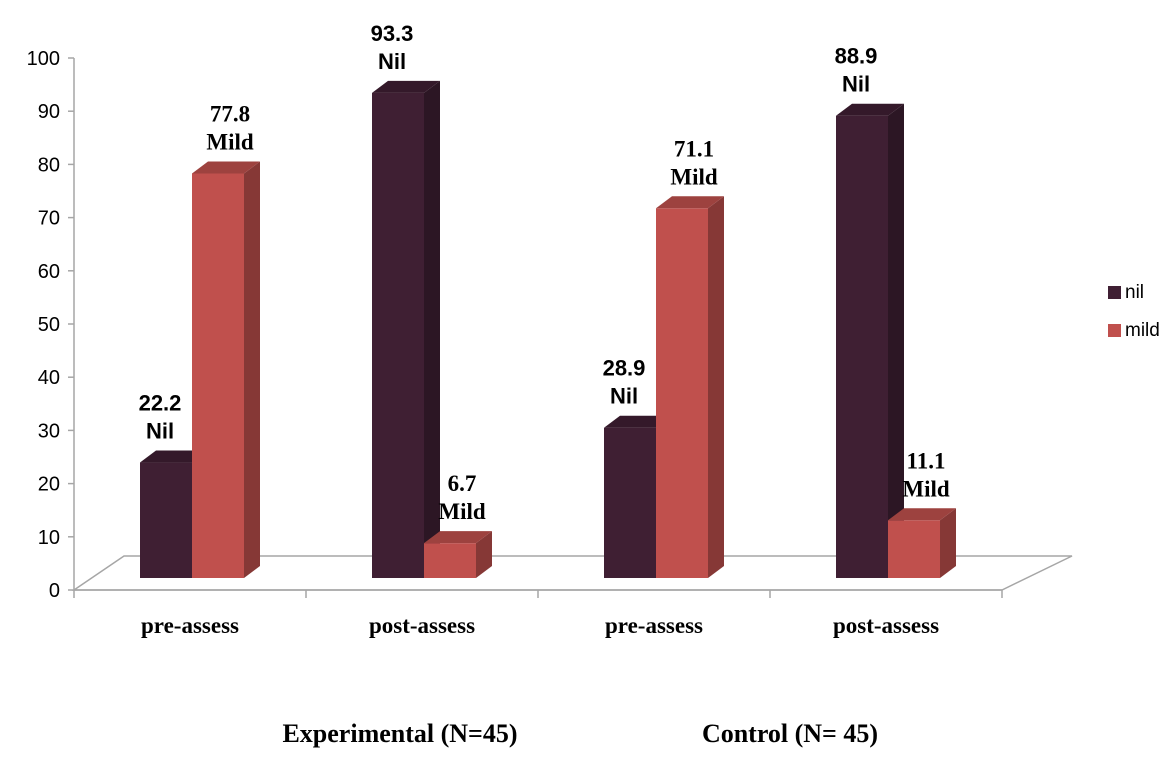  I want to click on y-tick-label: 80, so click(49, 165).